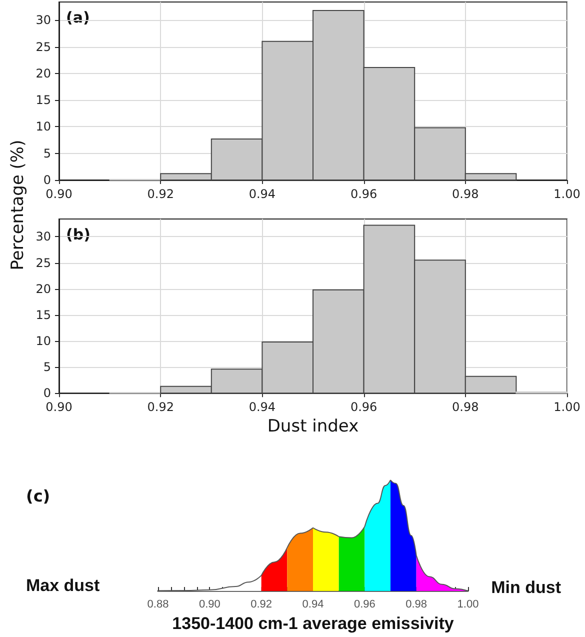 The image size is (585, 637). I want to click on text: Min dust, so click(526, 587).